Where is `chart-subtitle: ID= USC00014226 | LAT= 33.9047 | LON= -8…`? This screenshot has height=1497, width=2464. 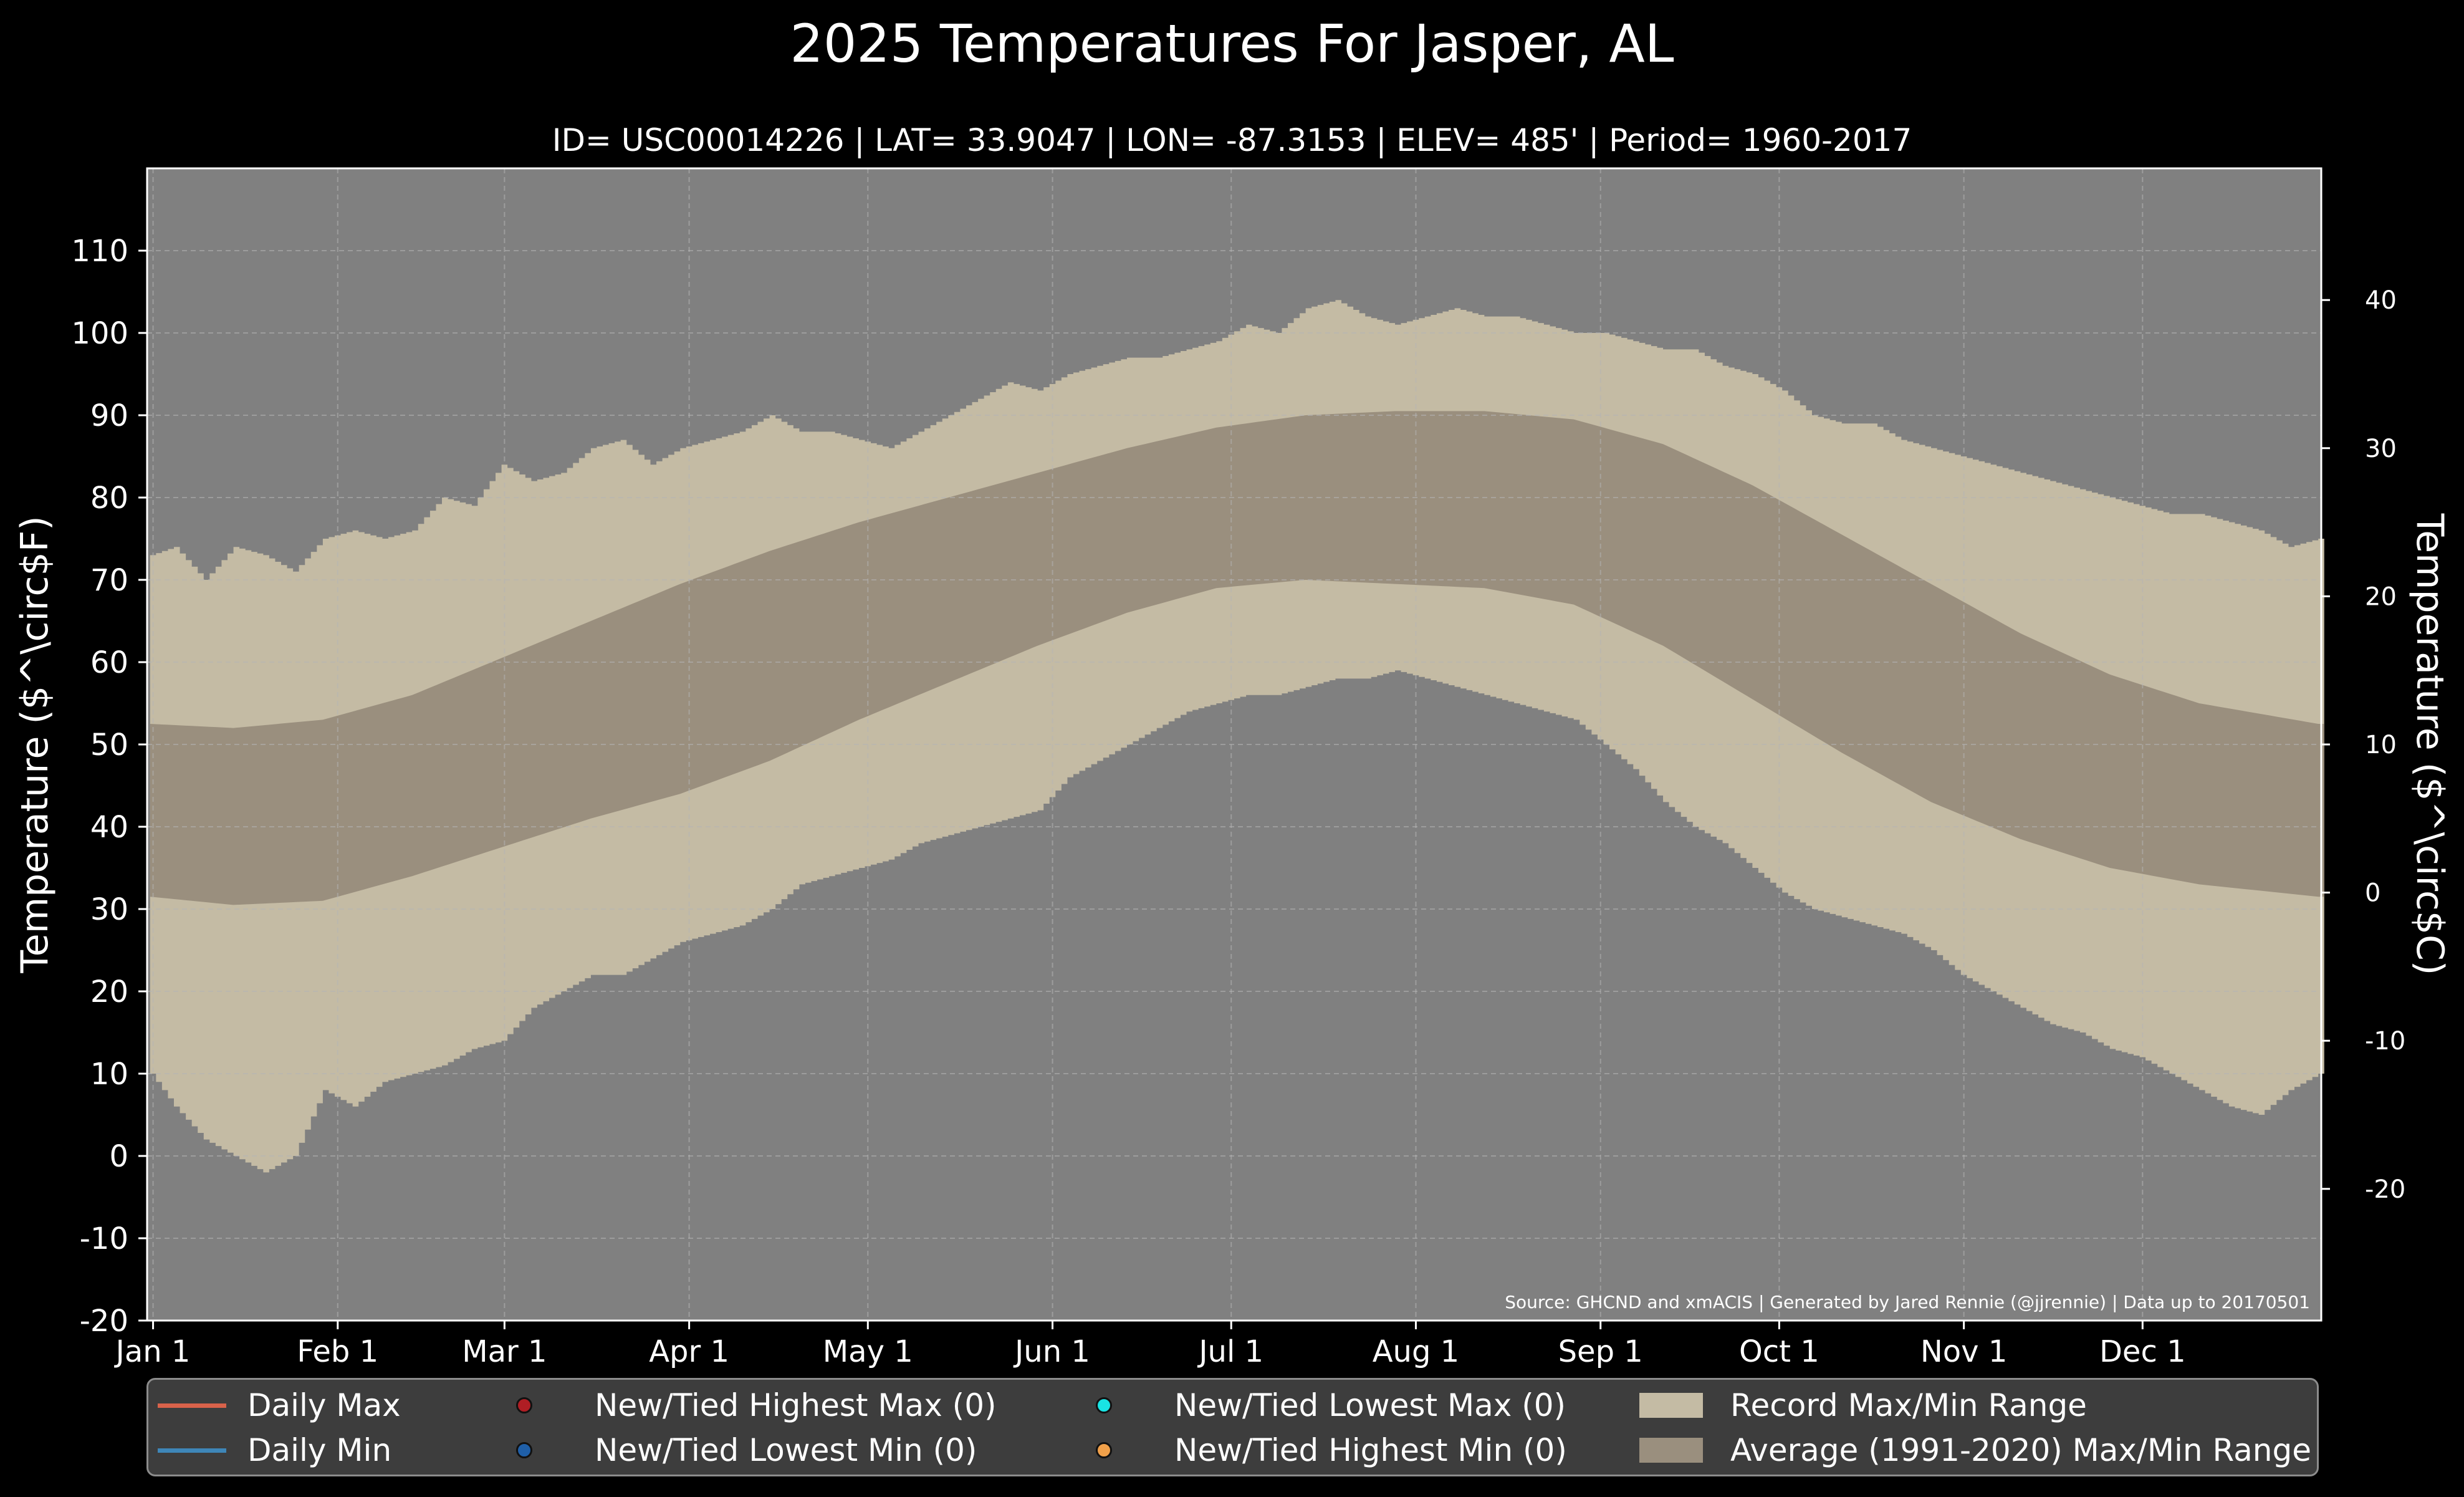 chart-subtitle: ID= USC00014226 | LAT= 33.9047 | LON= -8… is located at coordinates (1232, 140).